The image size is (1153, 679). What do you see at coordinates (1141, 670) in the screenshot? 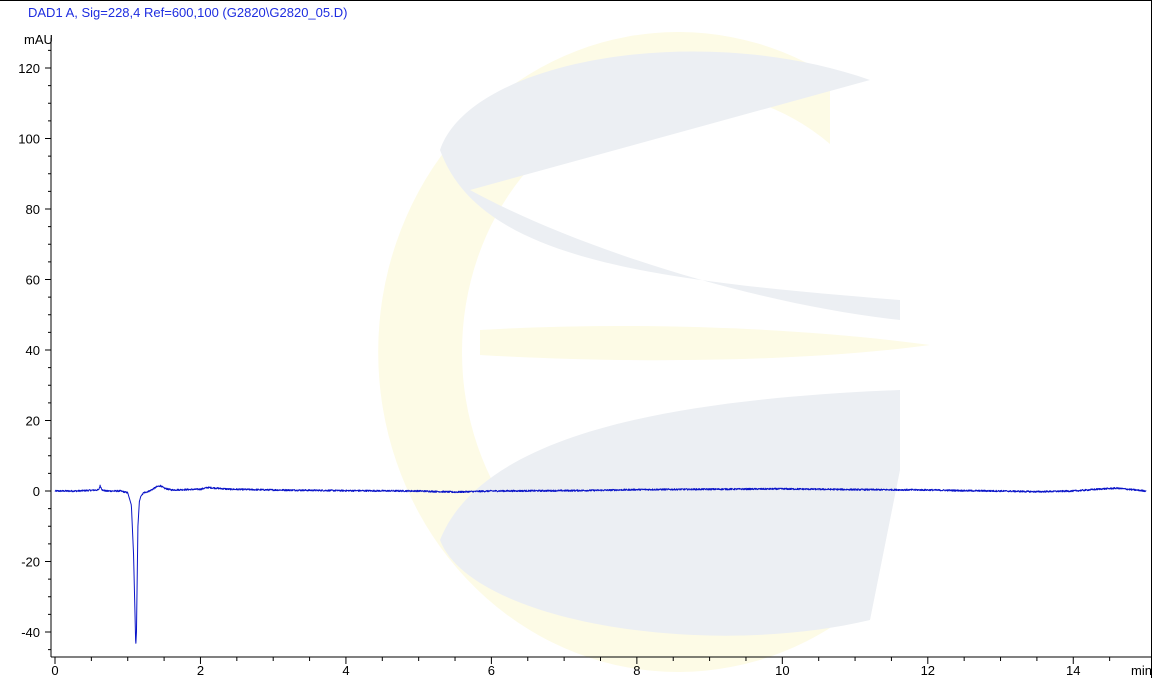
I see `x-axis-unit-label: min` at bounding box center [1141, 670].